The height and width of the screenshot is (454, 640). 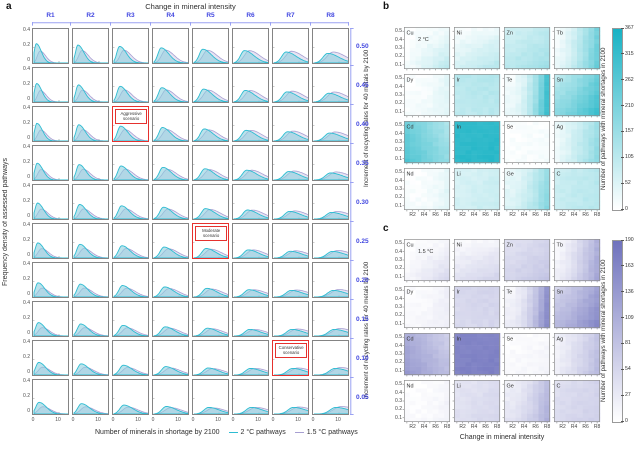 I want to click on element-label-c: C, so click(x=559, y=175).